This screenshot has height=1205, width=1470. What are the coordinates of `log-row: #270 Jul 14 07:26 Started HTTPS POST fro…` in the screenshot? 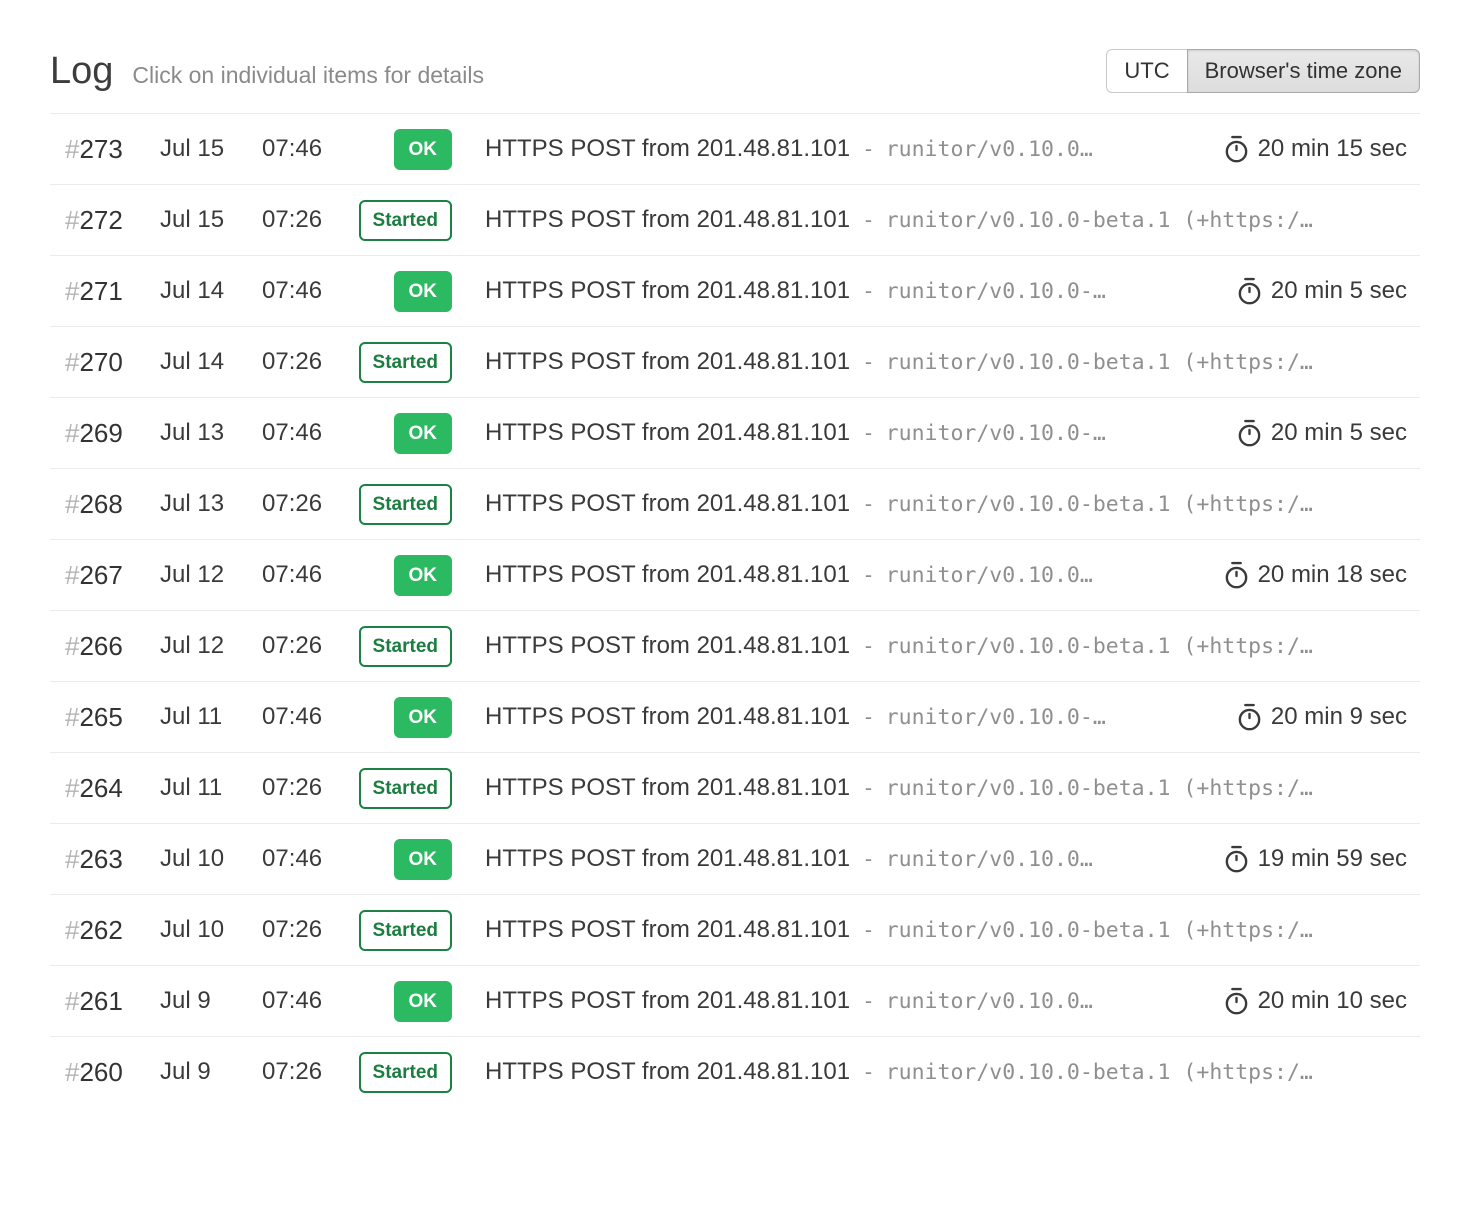 It's located at (735, 361).